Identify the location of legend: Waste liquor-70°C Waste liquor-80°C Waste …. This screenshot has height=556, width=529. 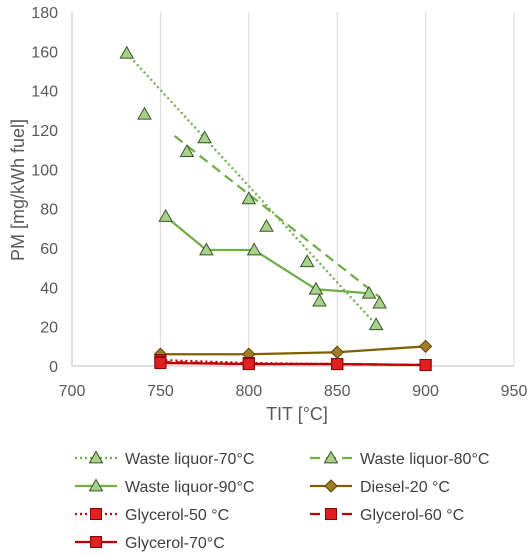
(282, 501).